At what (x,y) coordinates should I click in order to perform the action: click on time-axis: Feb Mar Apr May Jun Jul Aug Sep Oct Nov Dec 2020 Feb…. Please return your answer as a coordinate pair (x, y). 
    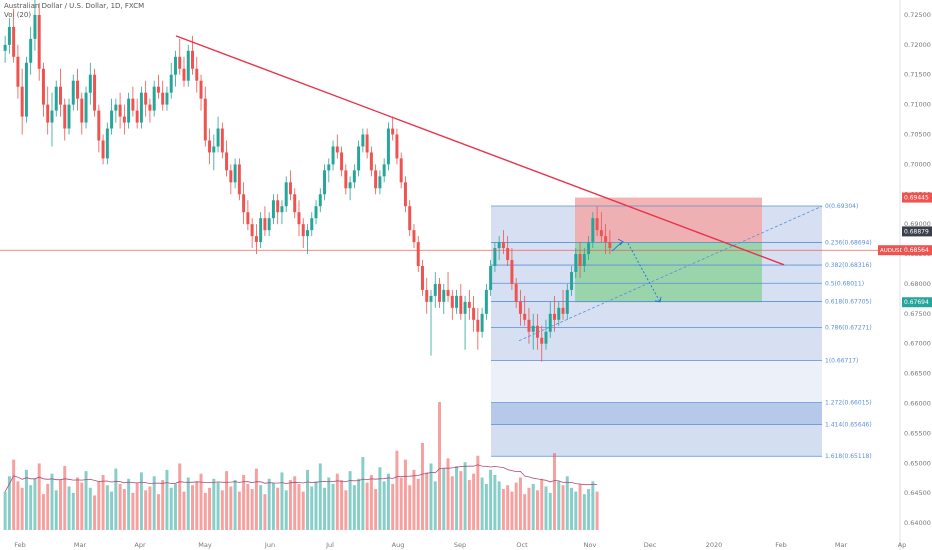
    Looking at the image, I should click on (460, 545).